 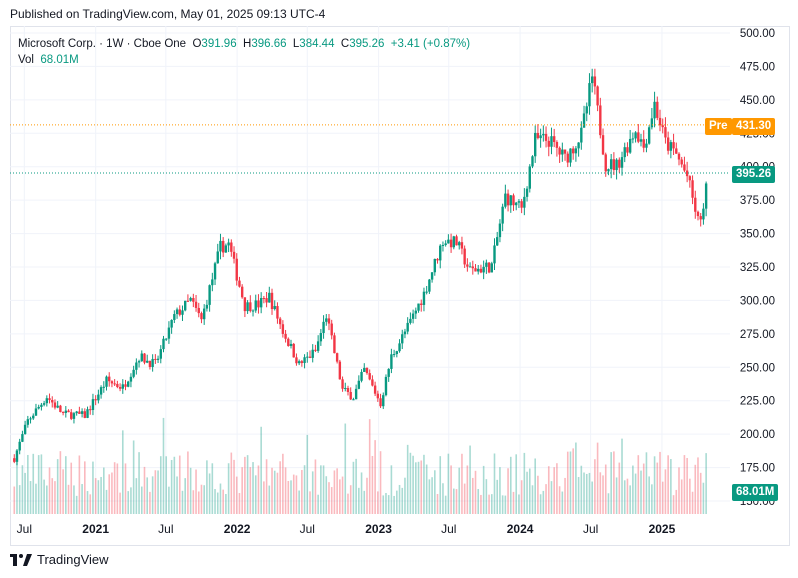 I want to click on x-tick-label: 2023, so click(x=378, y=529).